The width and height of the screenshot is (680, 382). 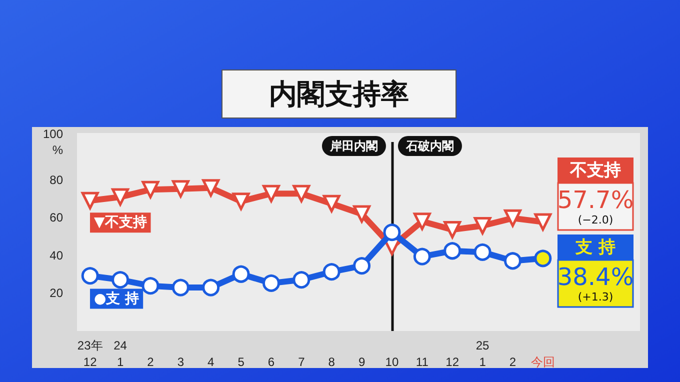 I want to click on annotation: ●支 持, so click(x=117, y=298).